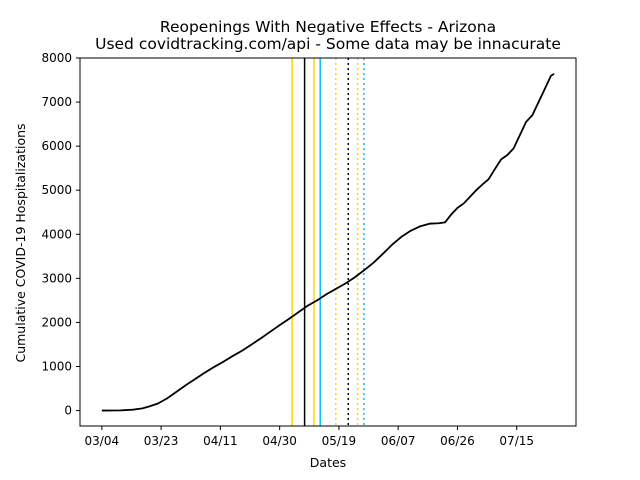  I want to click on x-tick-label: 06/26, so click(457, 441).